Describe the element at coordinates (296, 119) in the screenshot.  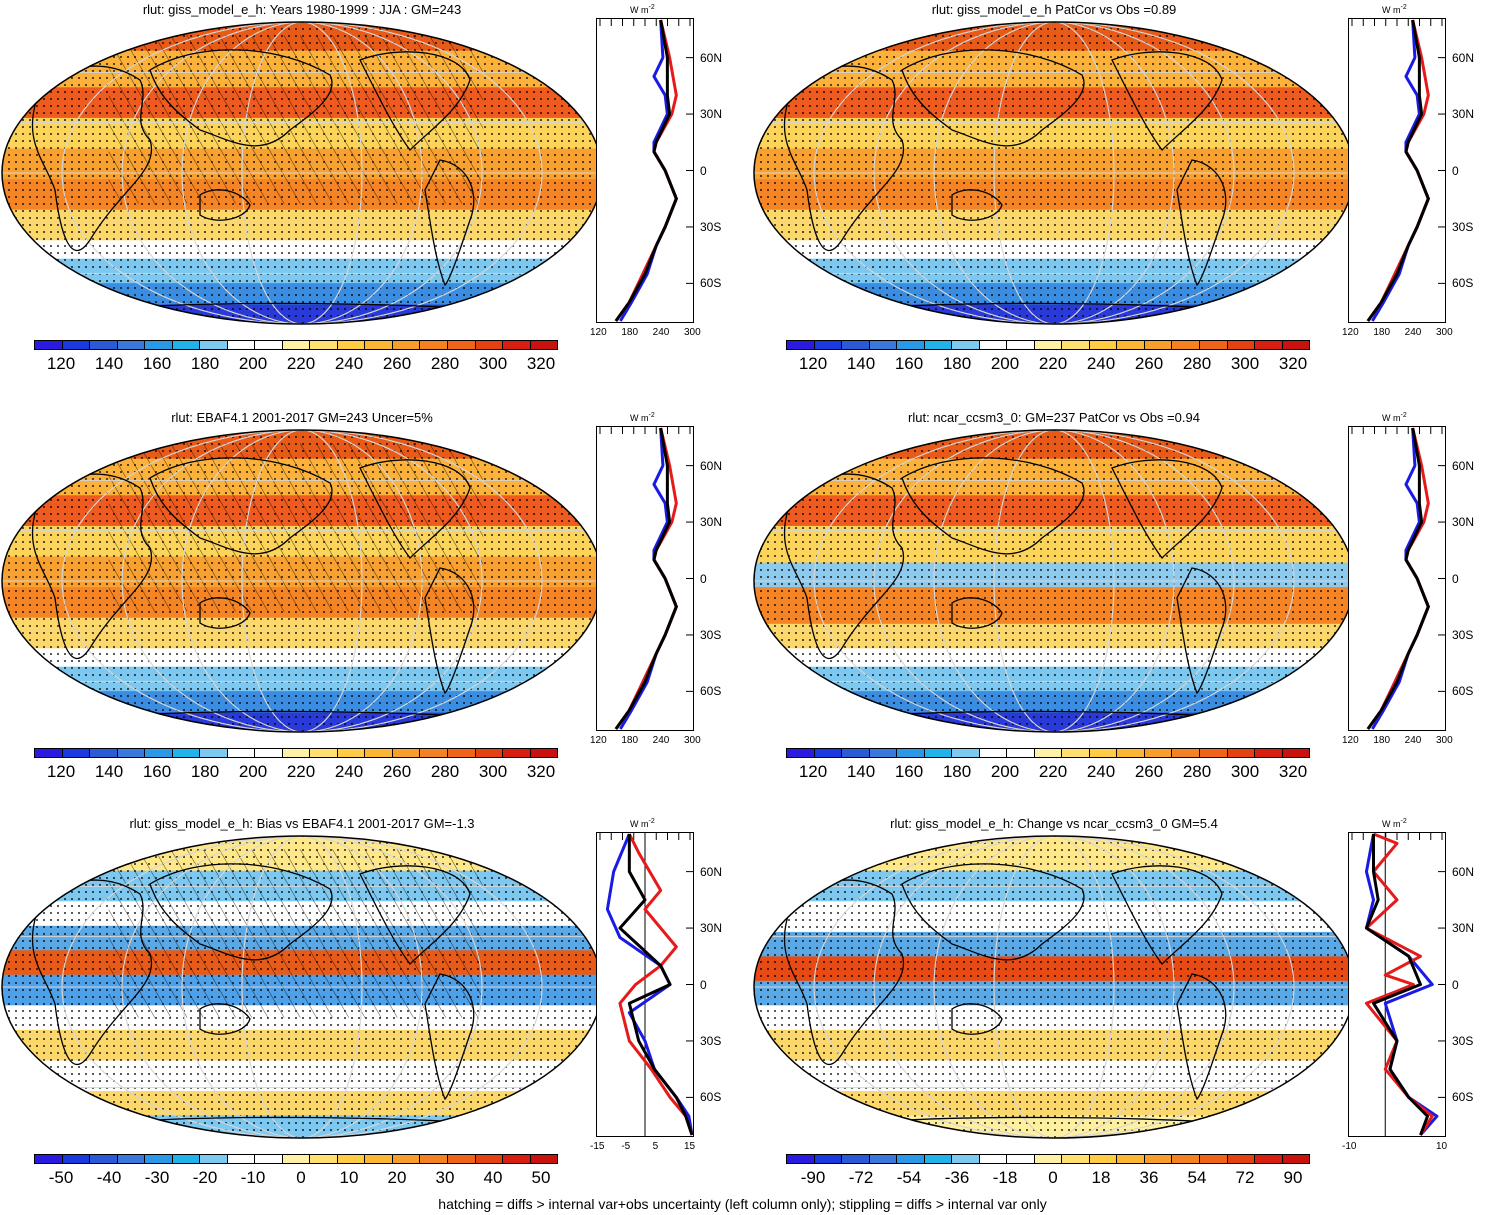
I see `hatching-overlay` at that location.